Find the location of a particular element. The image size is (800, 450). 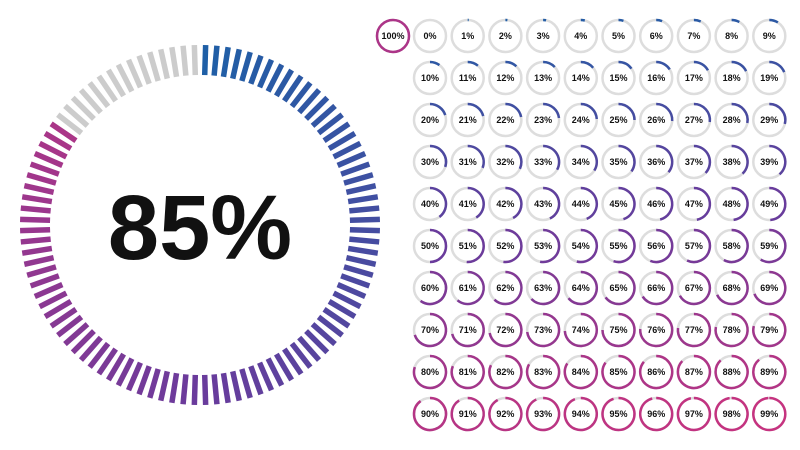

gauge-label: 59% is located at coordinates (769, 246).